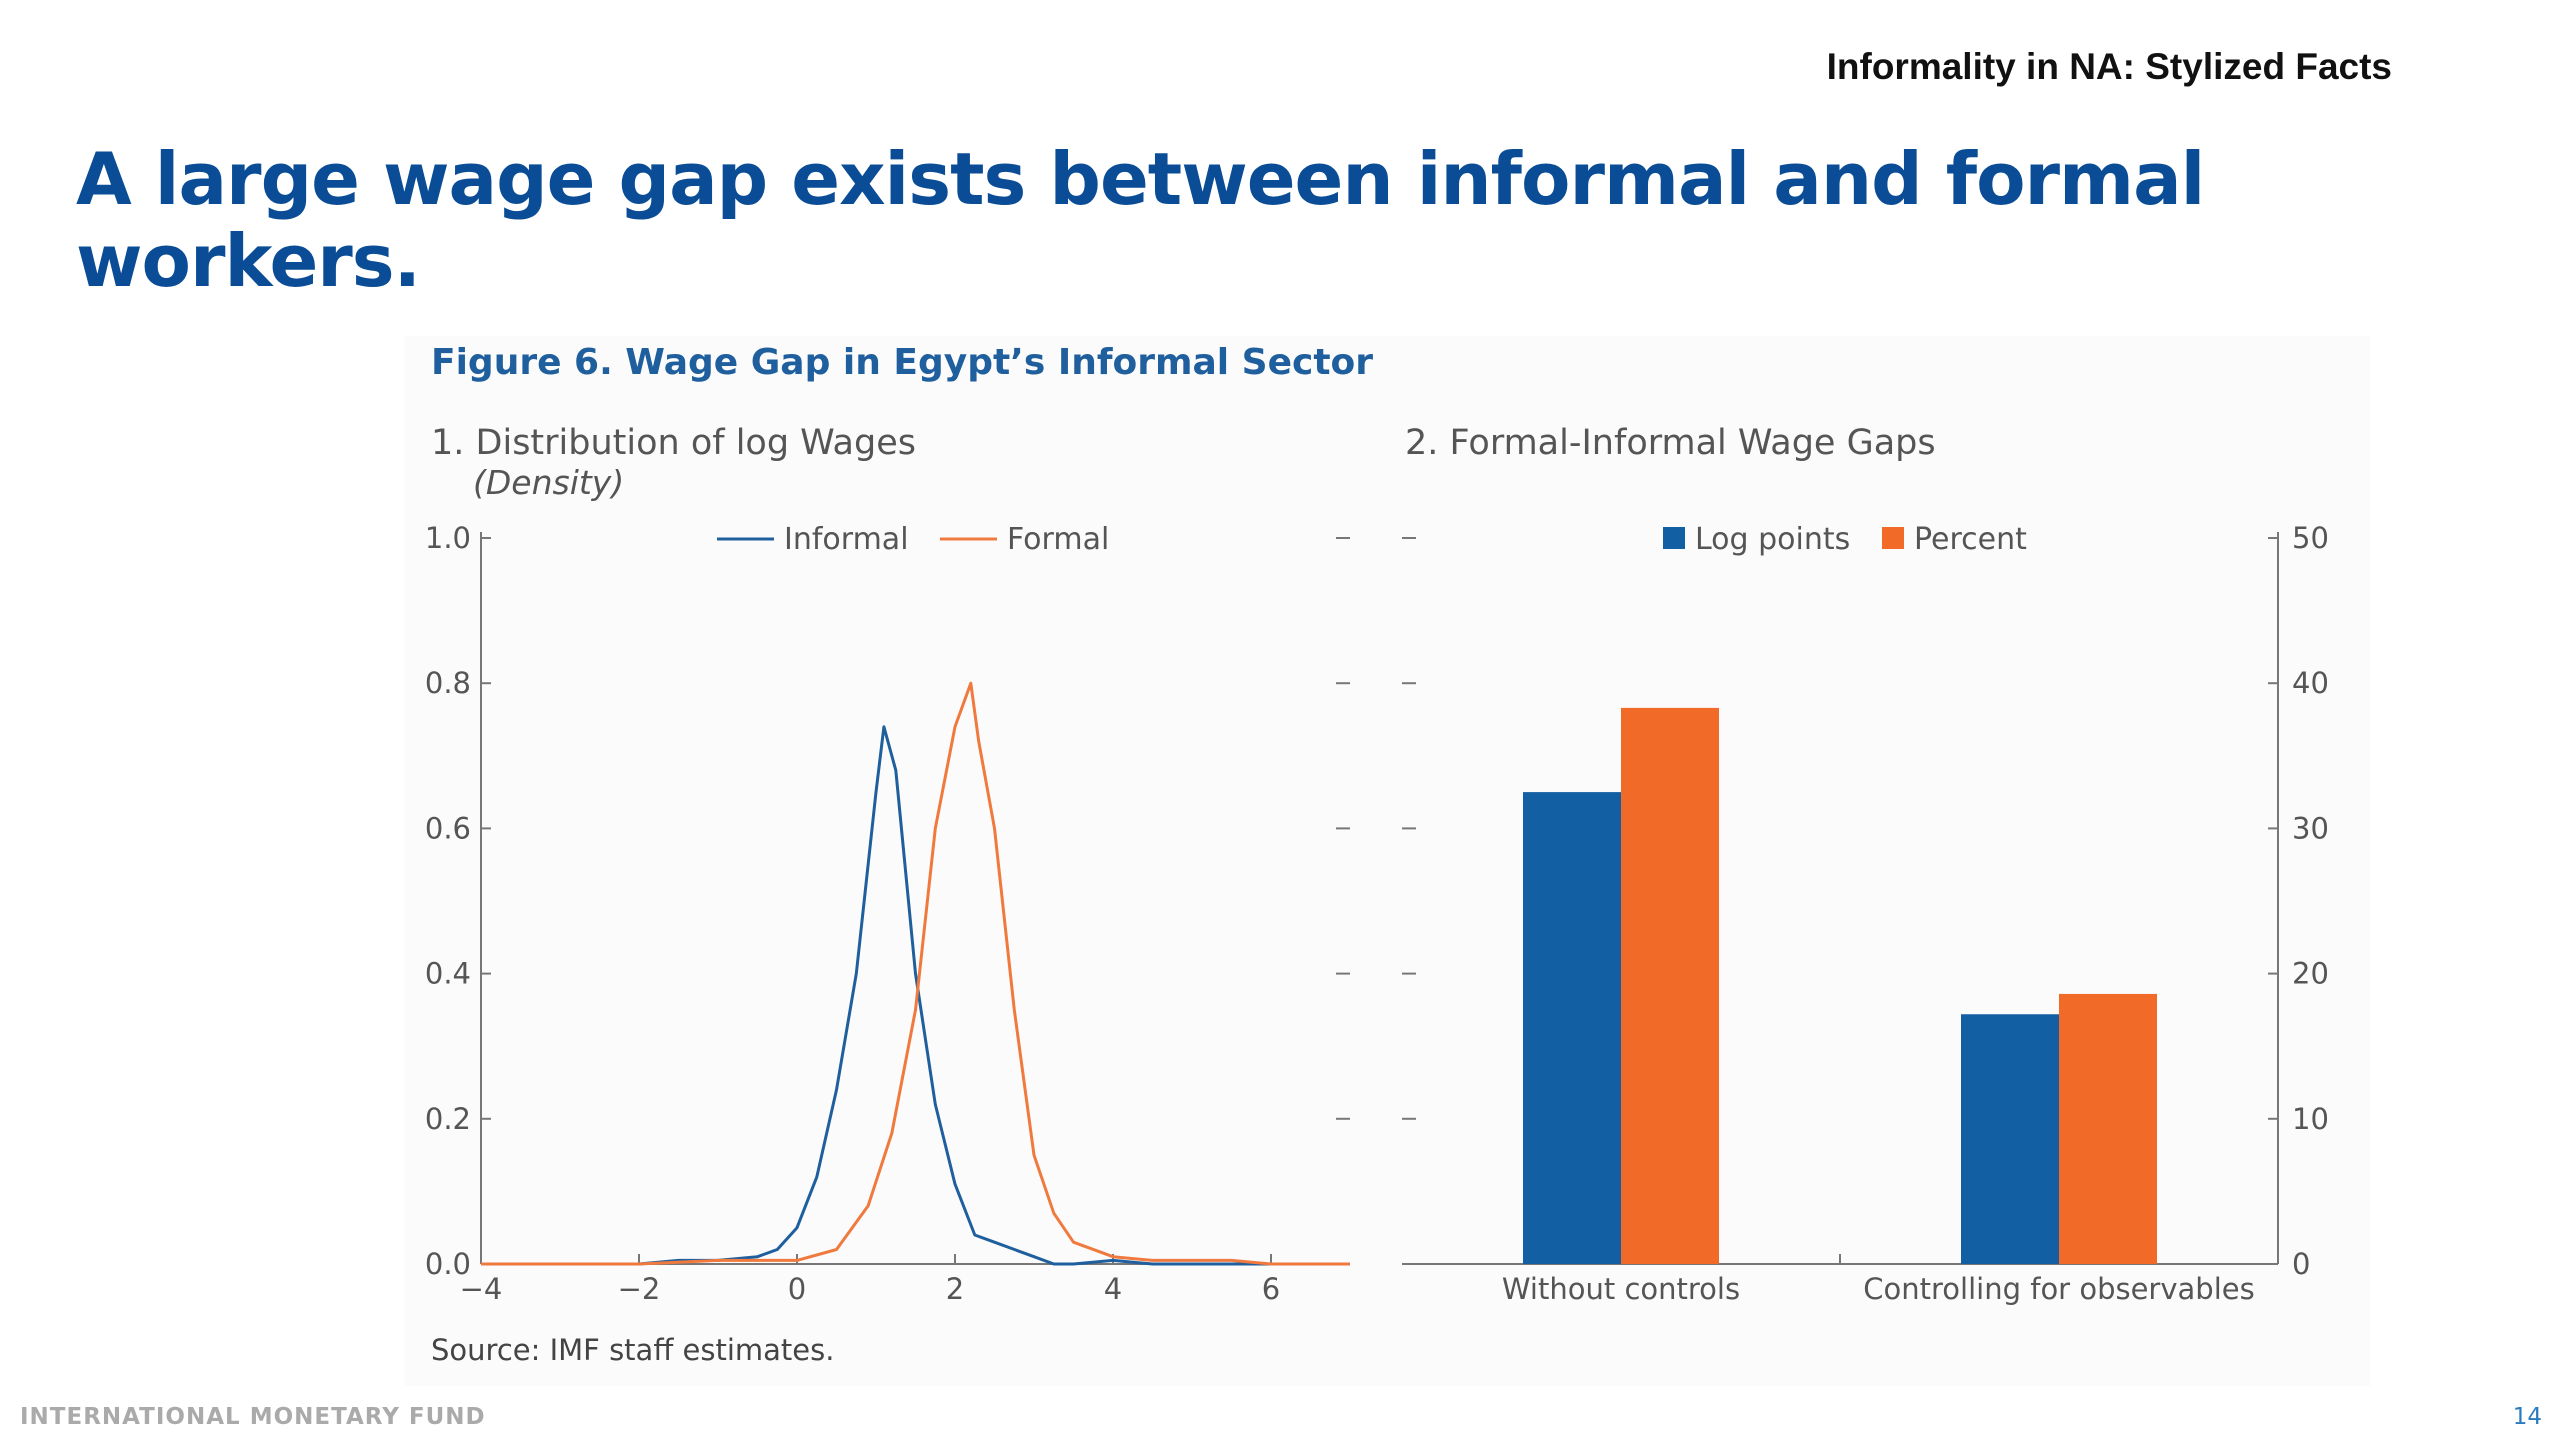 This screenshot has height=1440, width=2560. I want to click on page-number: 14, so click(2527, 1417).